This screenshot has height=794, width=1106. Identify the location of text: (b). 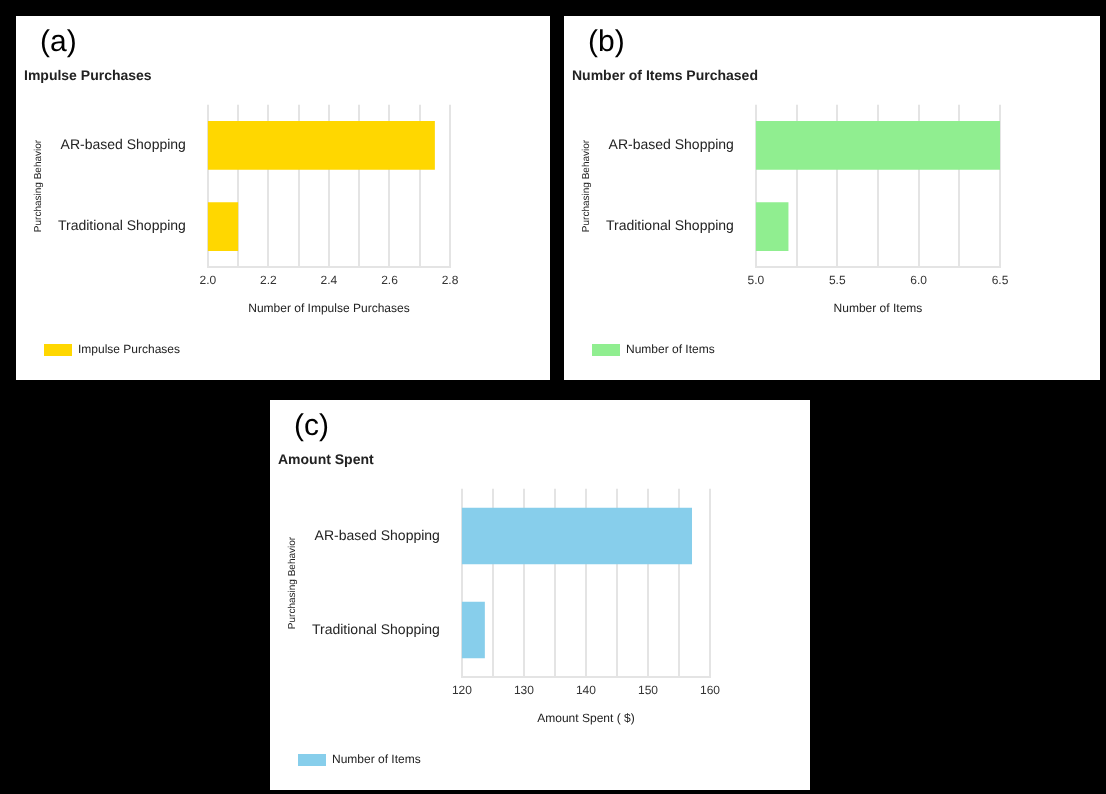
(606, 42).